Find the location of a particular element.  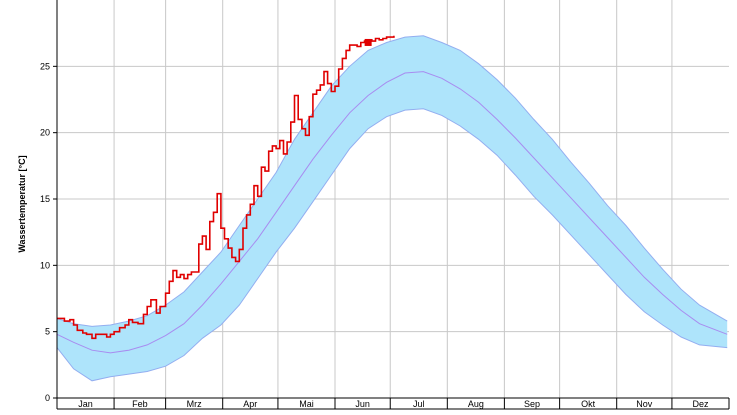

x-tick-label-month: Jun is located at coordinates (362, 404).